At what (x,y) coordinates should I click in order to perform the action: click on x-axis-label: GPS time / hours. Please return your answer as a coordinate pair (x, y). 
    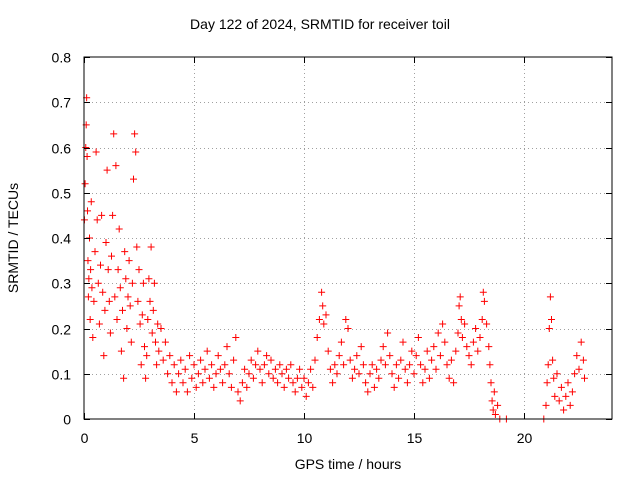
    Looking at the image, I should click on (348, 464).